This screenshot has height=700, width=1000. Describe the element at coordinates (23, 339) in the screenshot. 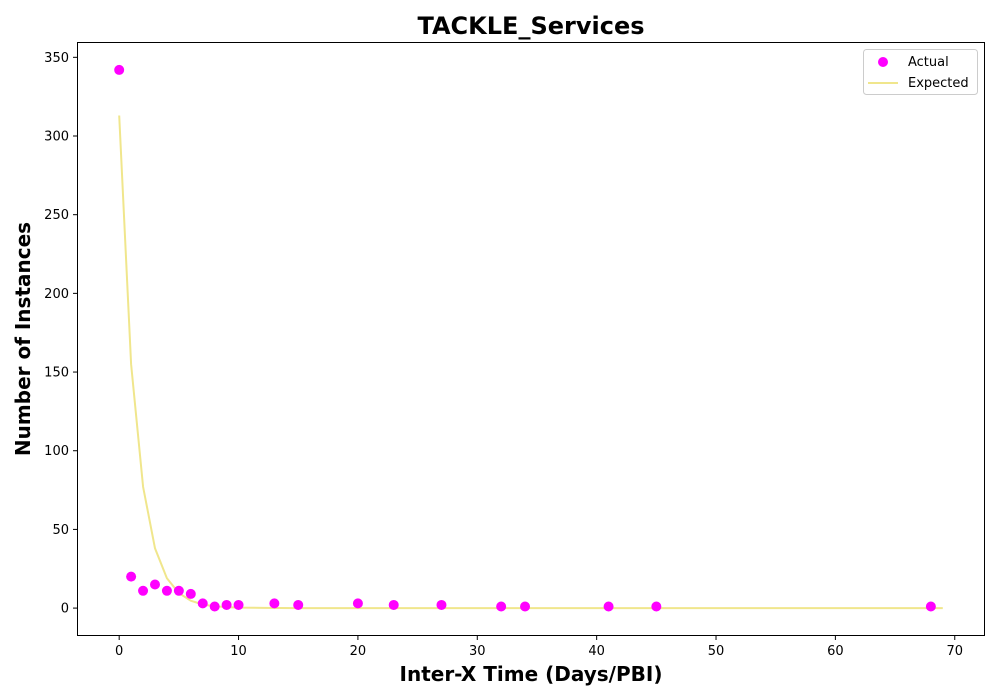

I see `y-axis-title: Number of Instances` at that location.